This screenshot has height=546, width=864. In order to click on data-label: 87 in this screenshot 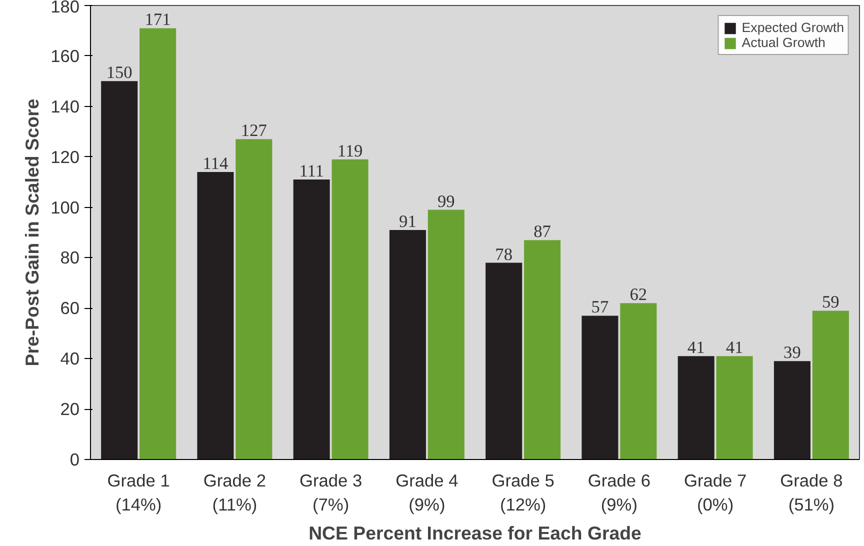, I will do `click(543, 232)`.